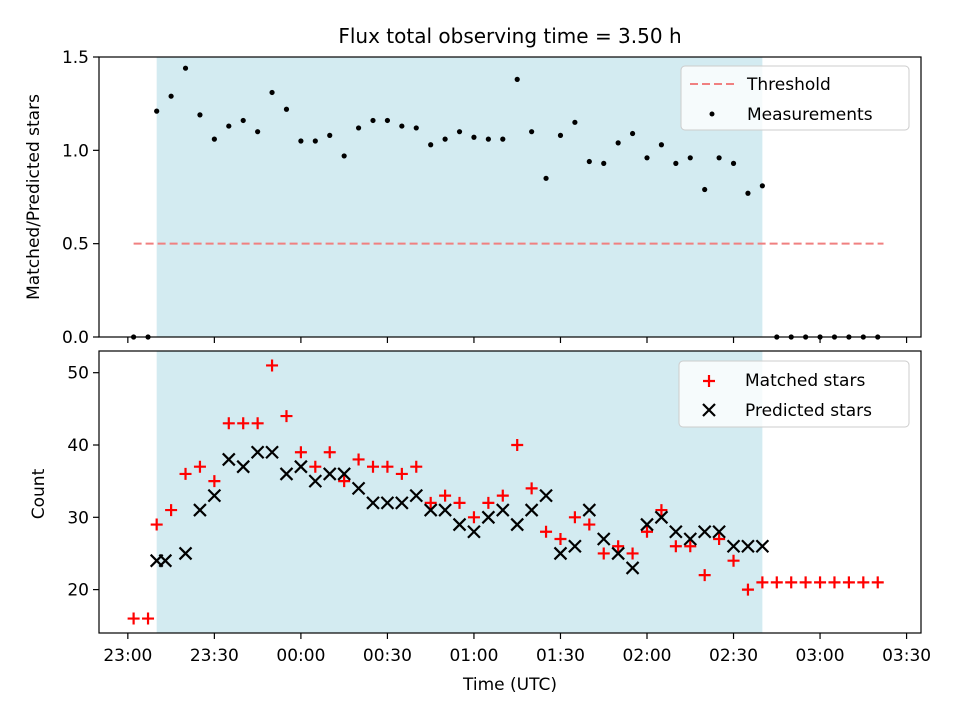 Image resolution: width=960 pixels, height=720 pixels. I want to click on y-tick-label: 0.0, so click(75, 338).